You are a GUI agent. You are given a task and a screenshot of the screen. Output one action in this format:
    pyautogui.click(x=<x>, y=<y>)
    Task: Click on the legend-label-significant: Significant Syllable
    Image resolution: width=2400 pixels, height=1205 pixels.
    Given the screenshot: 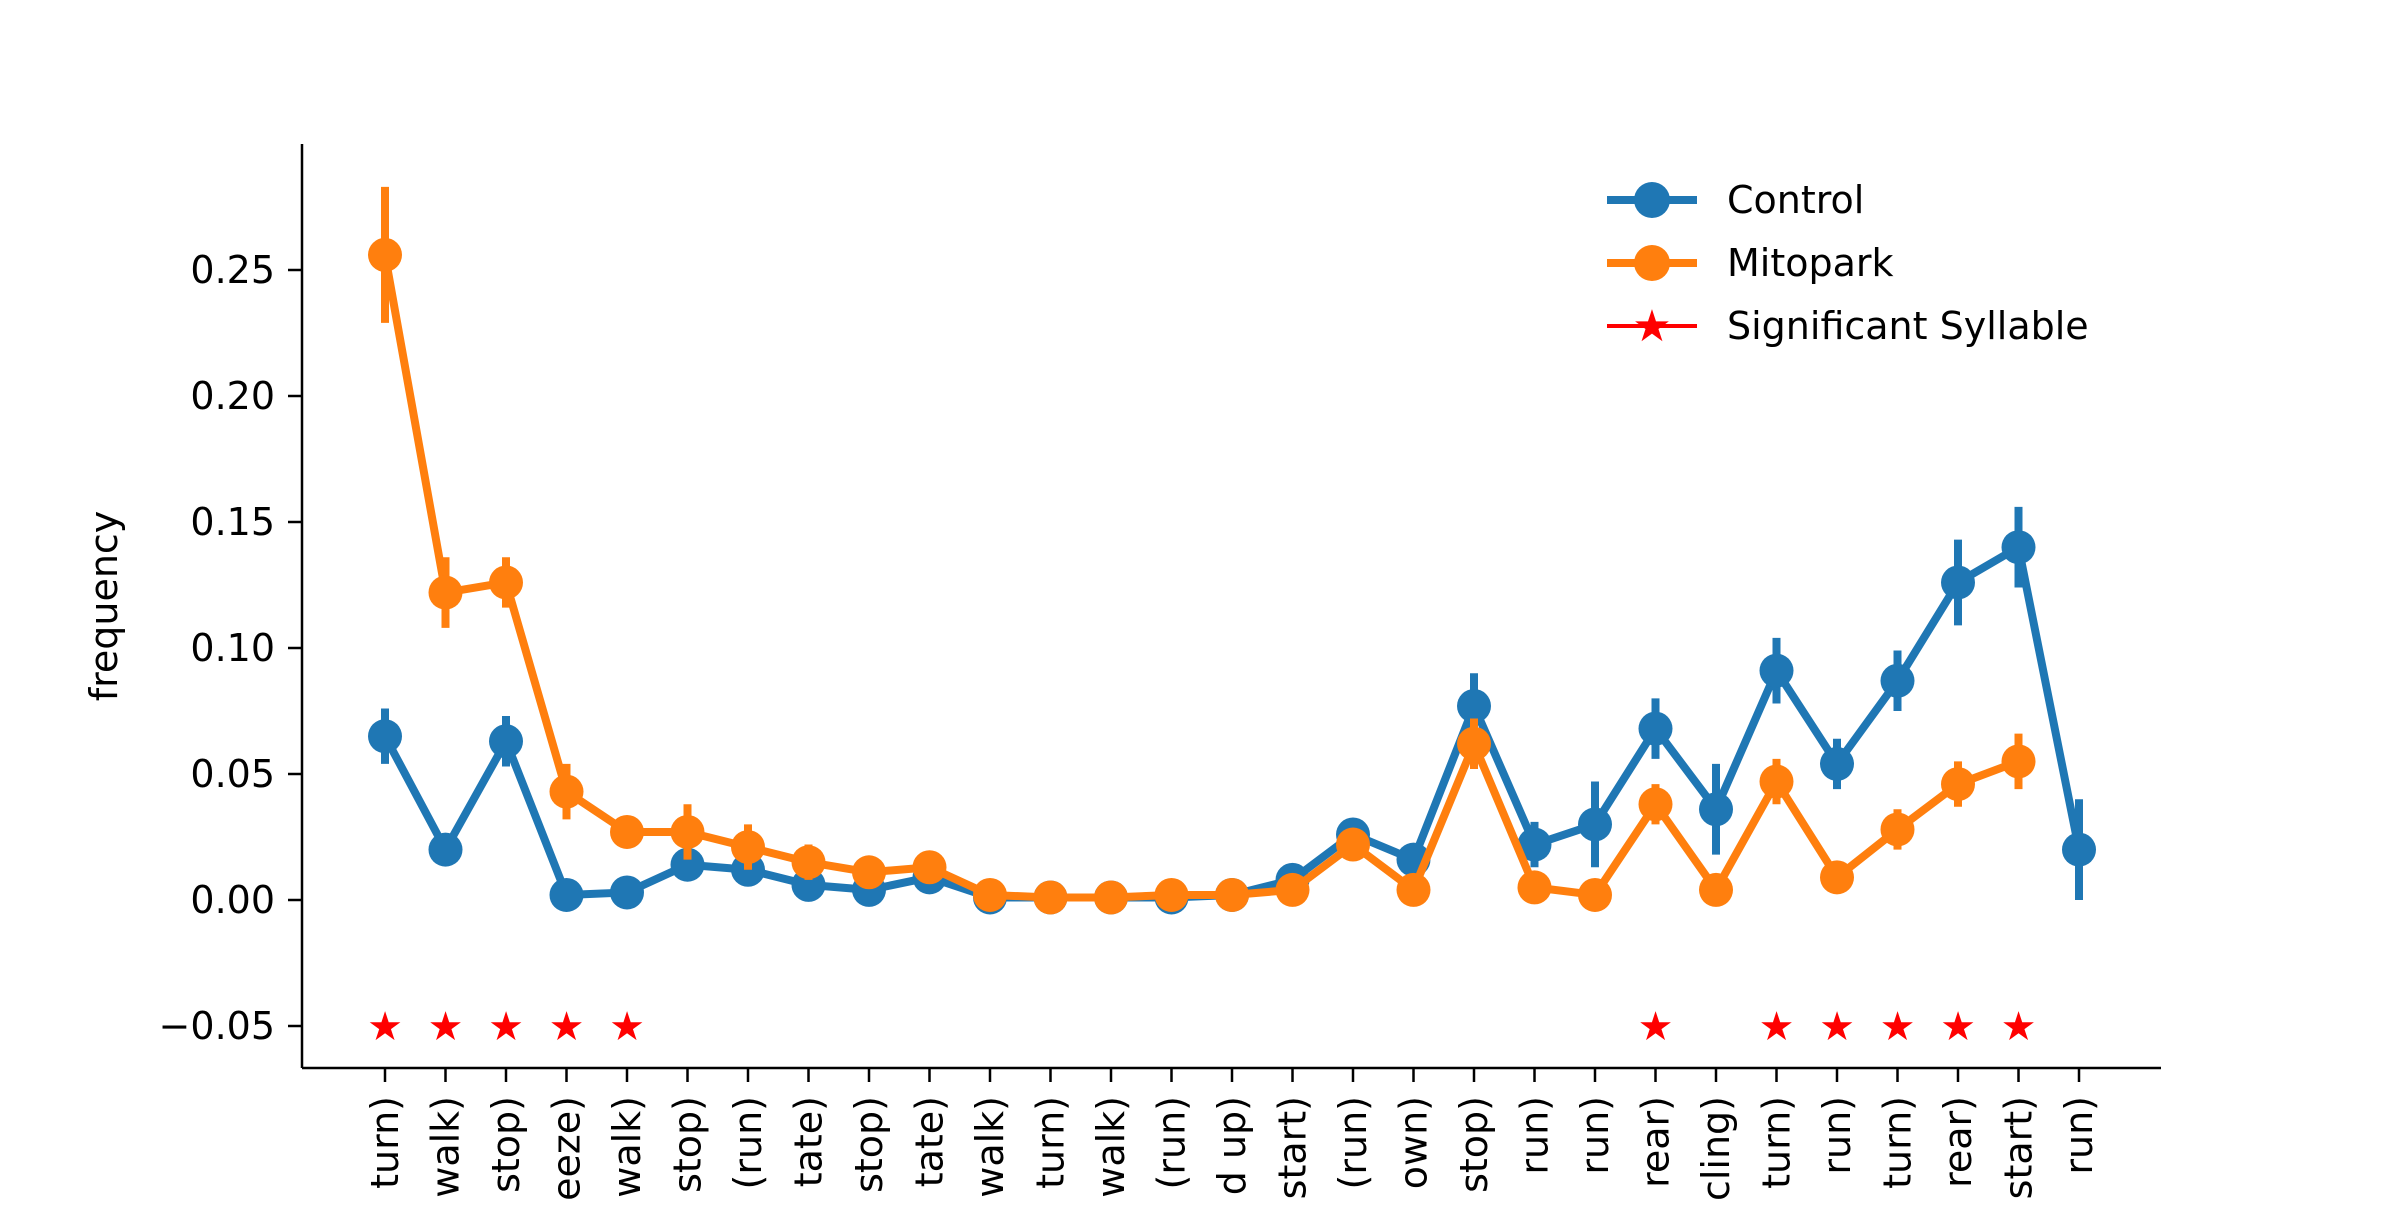 What is the action you would take?
    pyautogui.click(x=1908, y=326)
    